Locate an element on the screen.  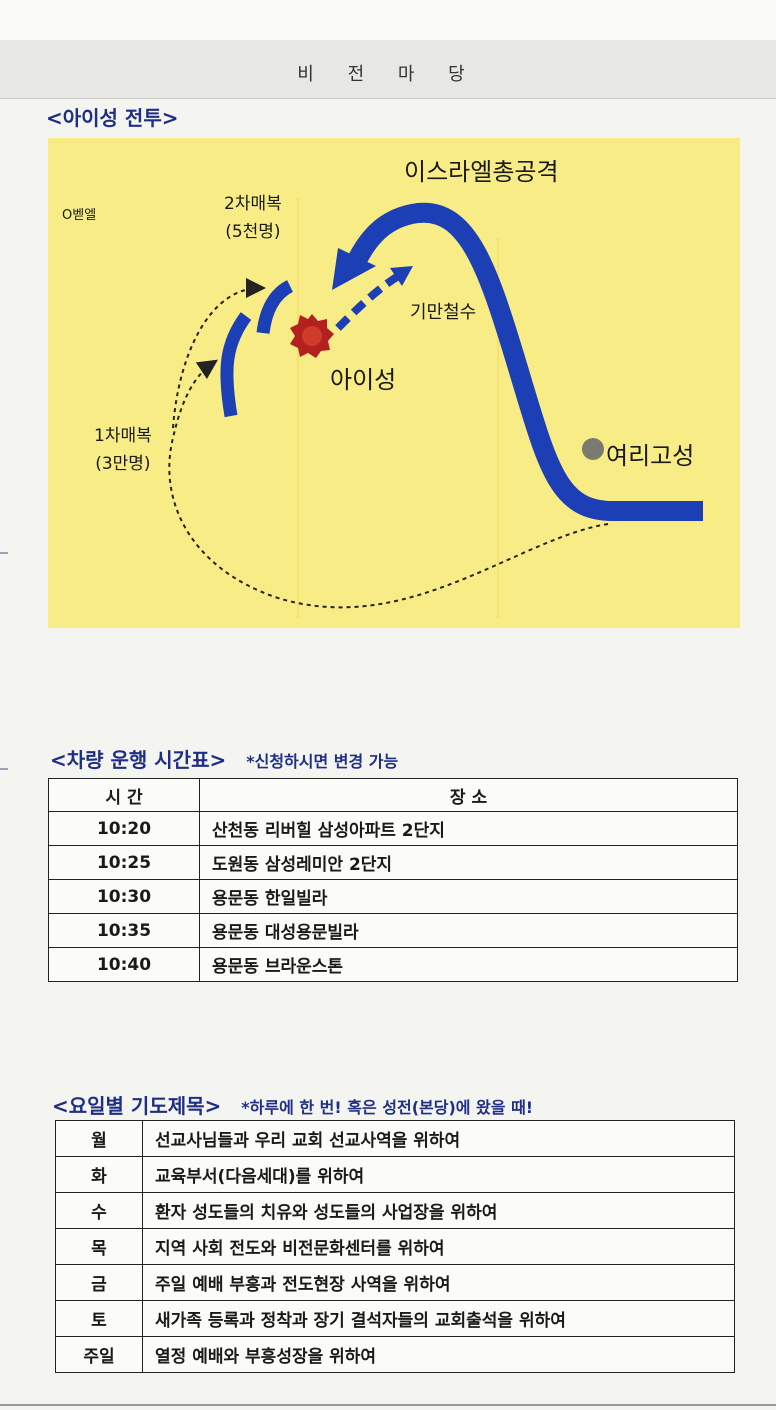
table-row: 10:25 도원동 삼성레미안 2단지 is located at coordinates (393, 862).